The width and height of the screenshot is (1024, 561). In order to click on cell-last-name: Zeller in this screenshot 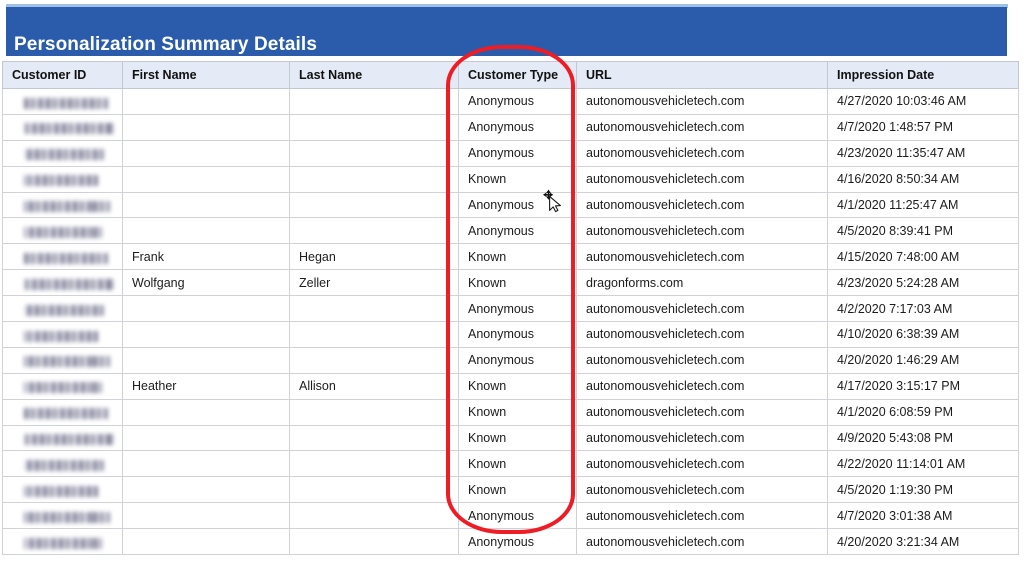, I will do `click(374, 283)`.